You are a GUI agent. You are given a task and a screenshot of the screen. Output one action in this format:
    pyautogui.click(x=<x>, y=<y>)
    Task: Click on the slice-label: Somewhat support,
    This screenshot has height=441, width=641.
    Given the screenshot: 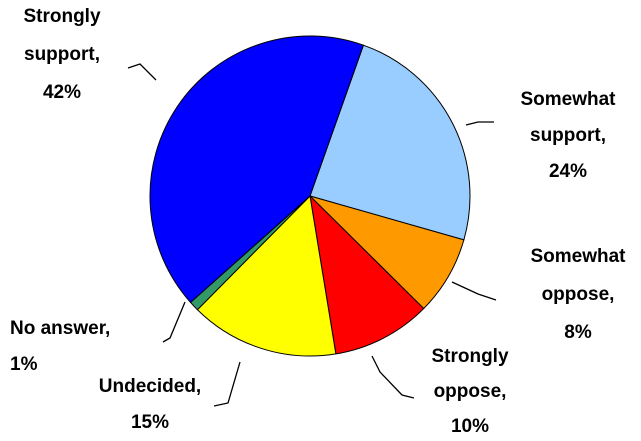 What is the action you would take?
    pyautogui.click(x=568, y=117)
    